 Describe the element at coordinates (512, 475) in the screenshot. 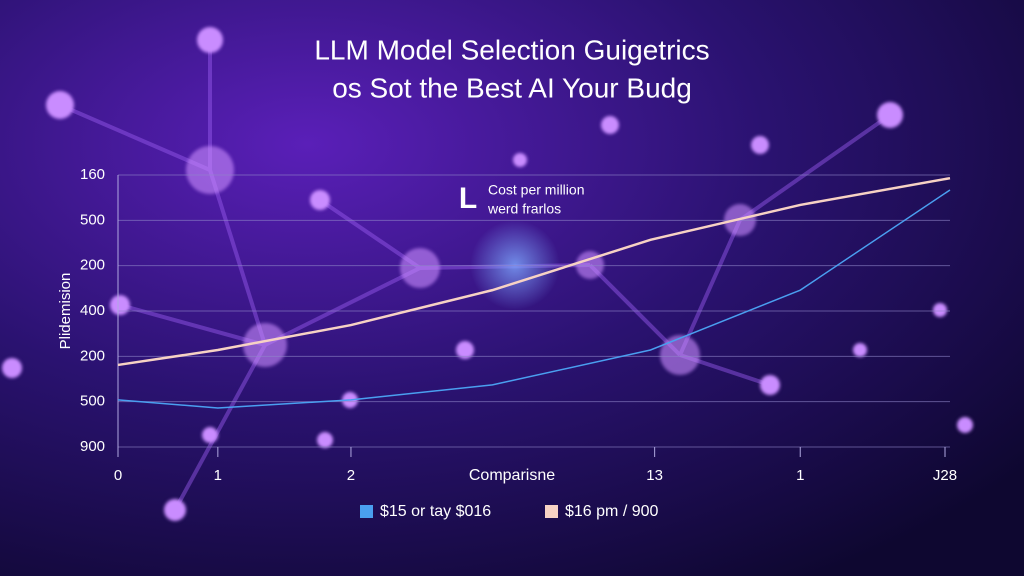

I see `x-axis-label: Comparisne` at that location.